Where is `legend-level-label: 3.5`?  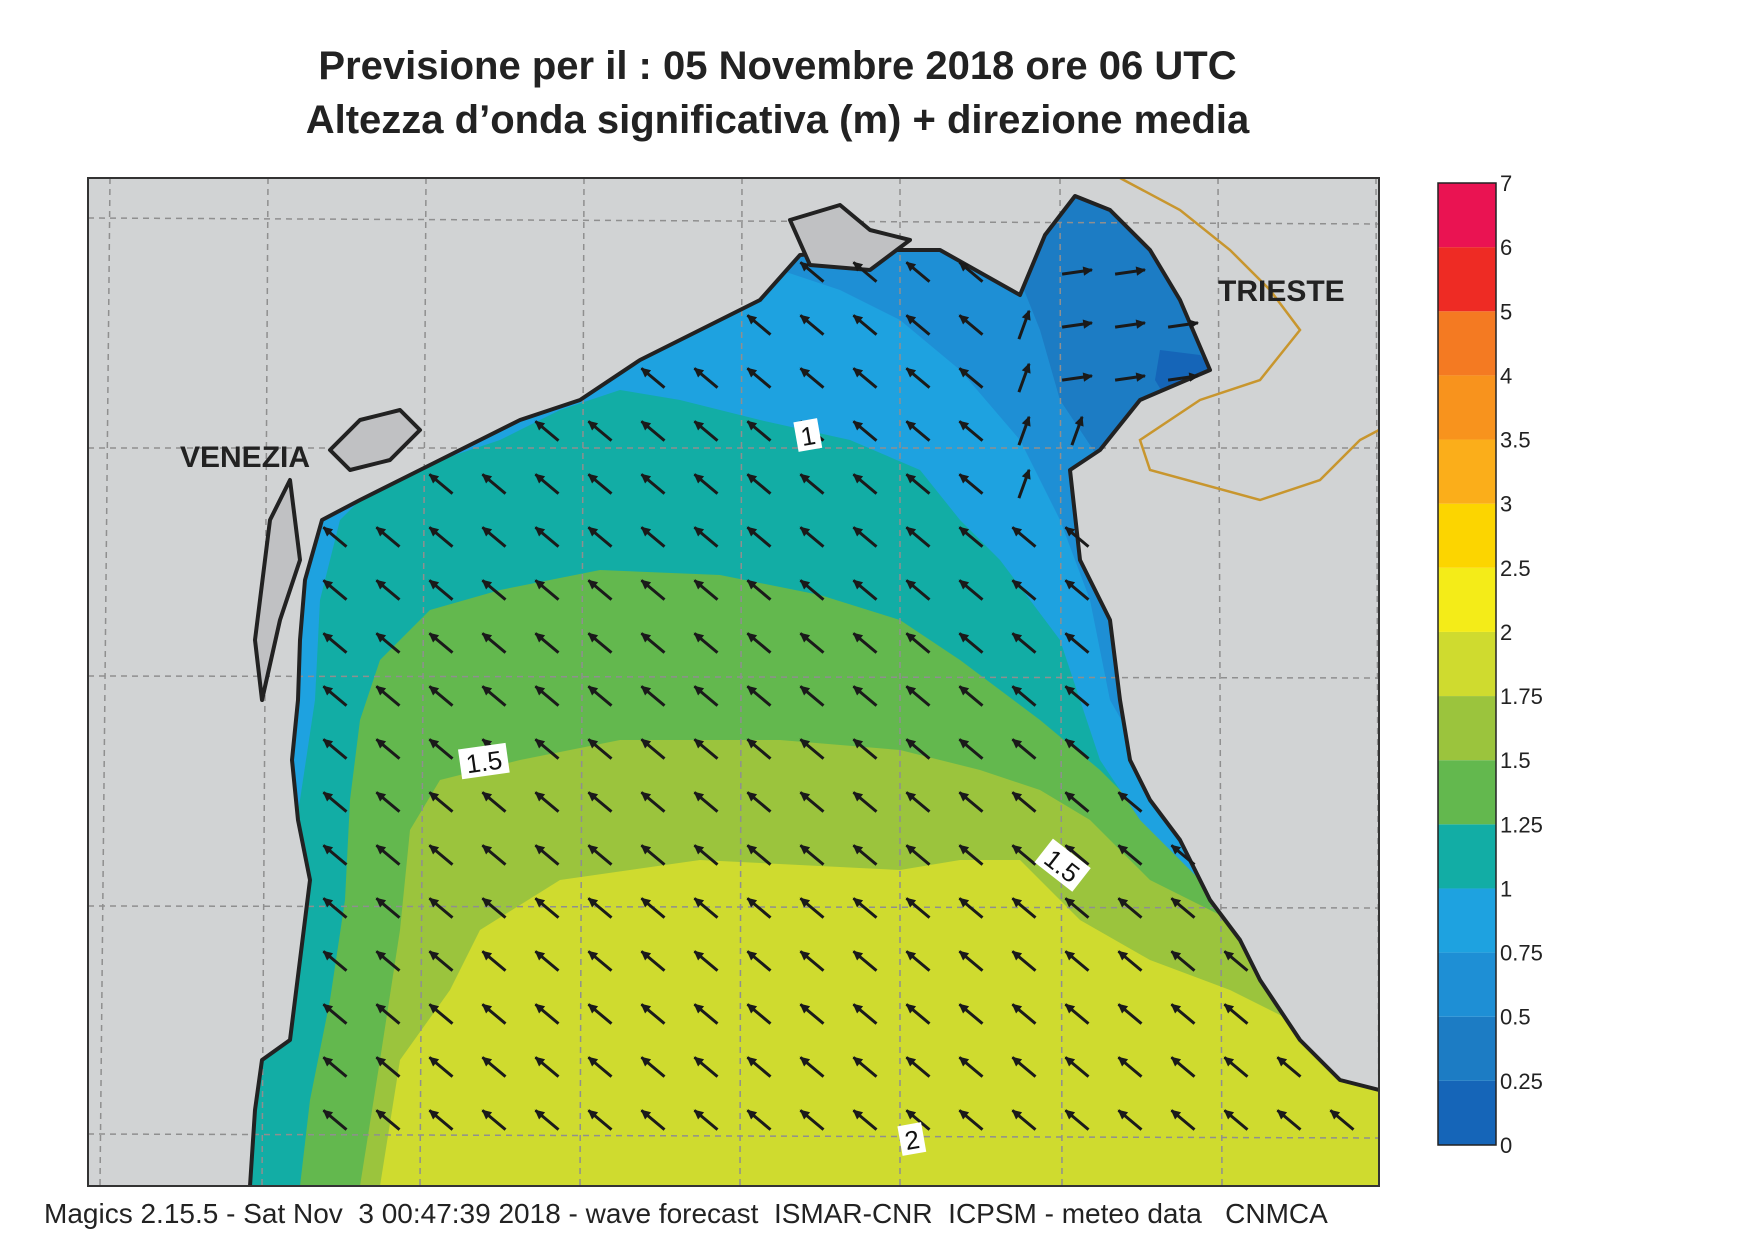 legend-level-label: 3.5 is located at coordinates (1515, 440).